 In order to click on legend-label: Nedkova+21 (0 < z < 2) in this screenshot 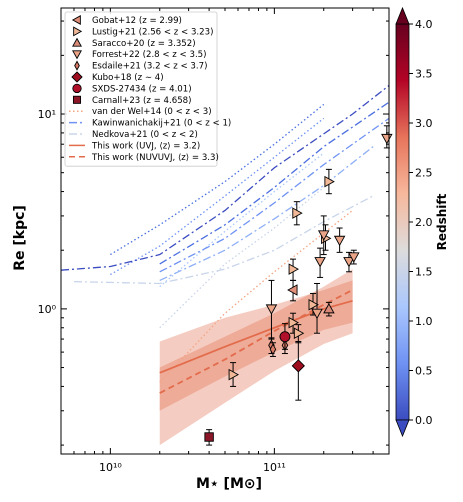, I will do `click(145, 135)`.